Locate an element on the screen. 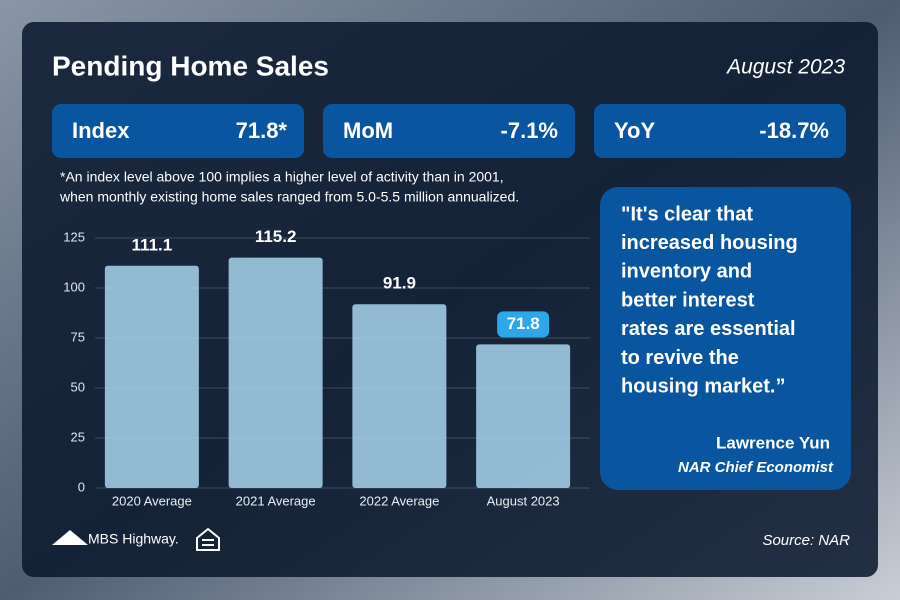  x-tick-label: 2020 Average is located at coordinates (152, 500).